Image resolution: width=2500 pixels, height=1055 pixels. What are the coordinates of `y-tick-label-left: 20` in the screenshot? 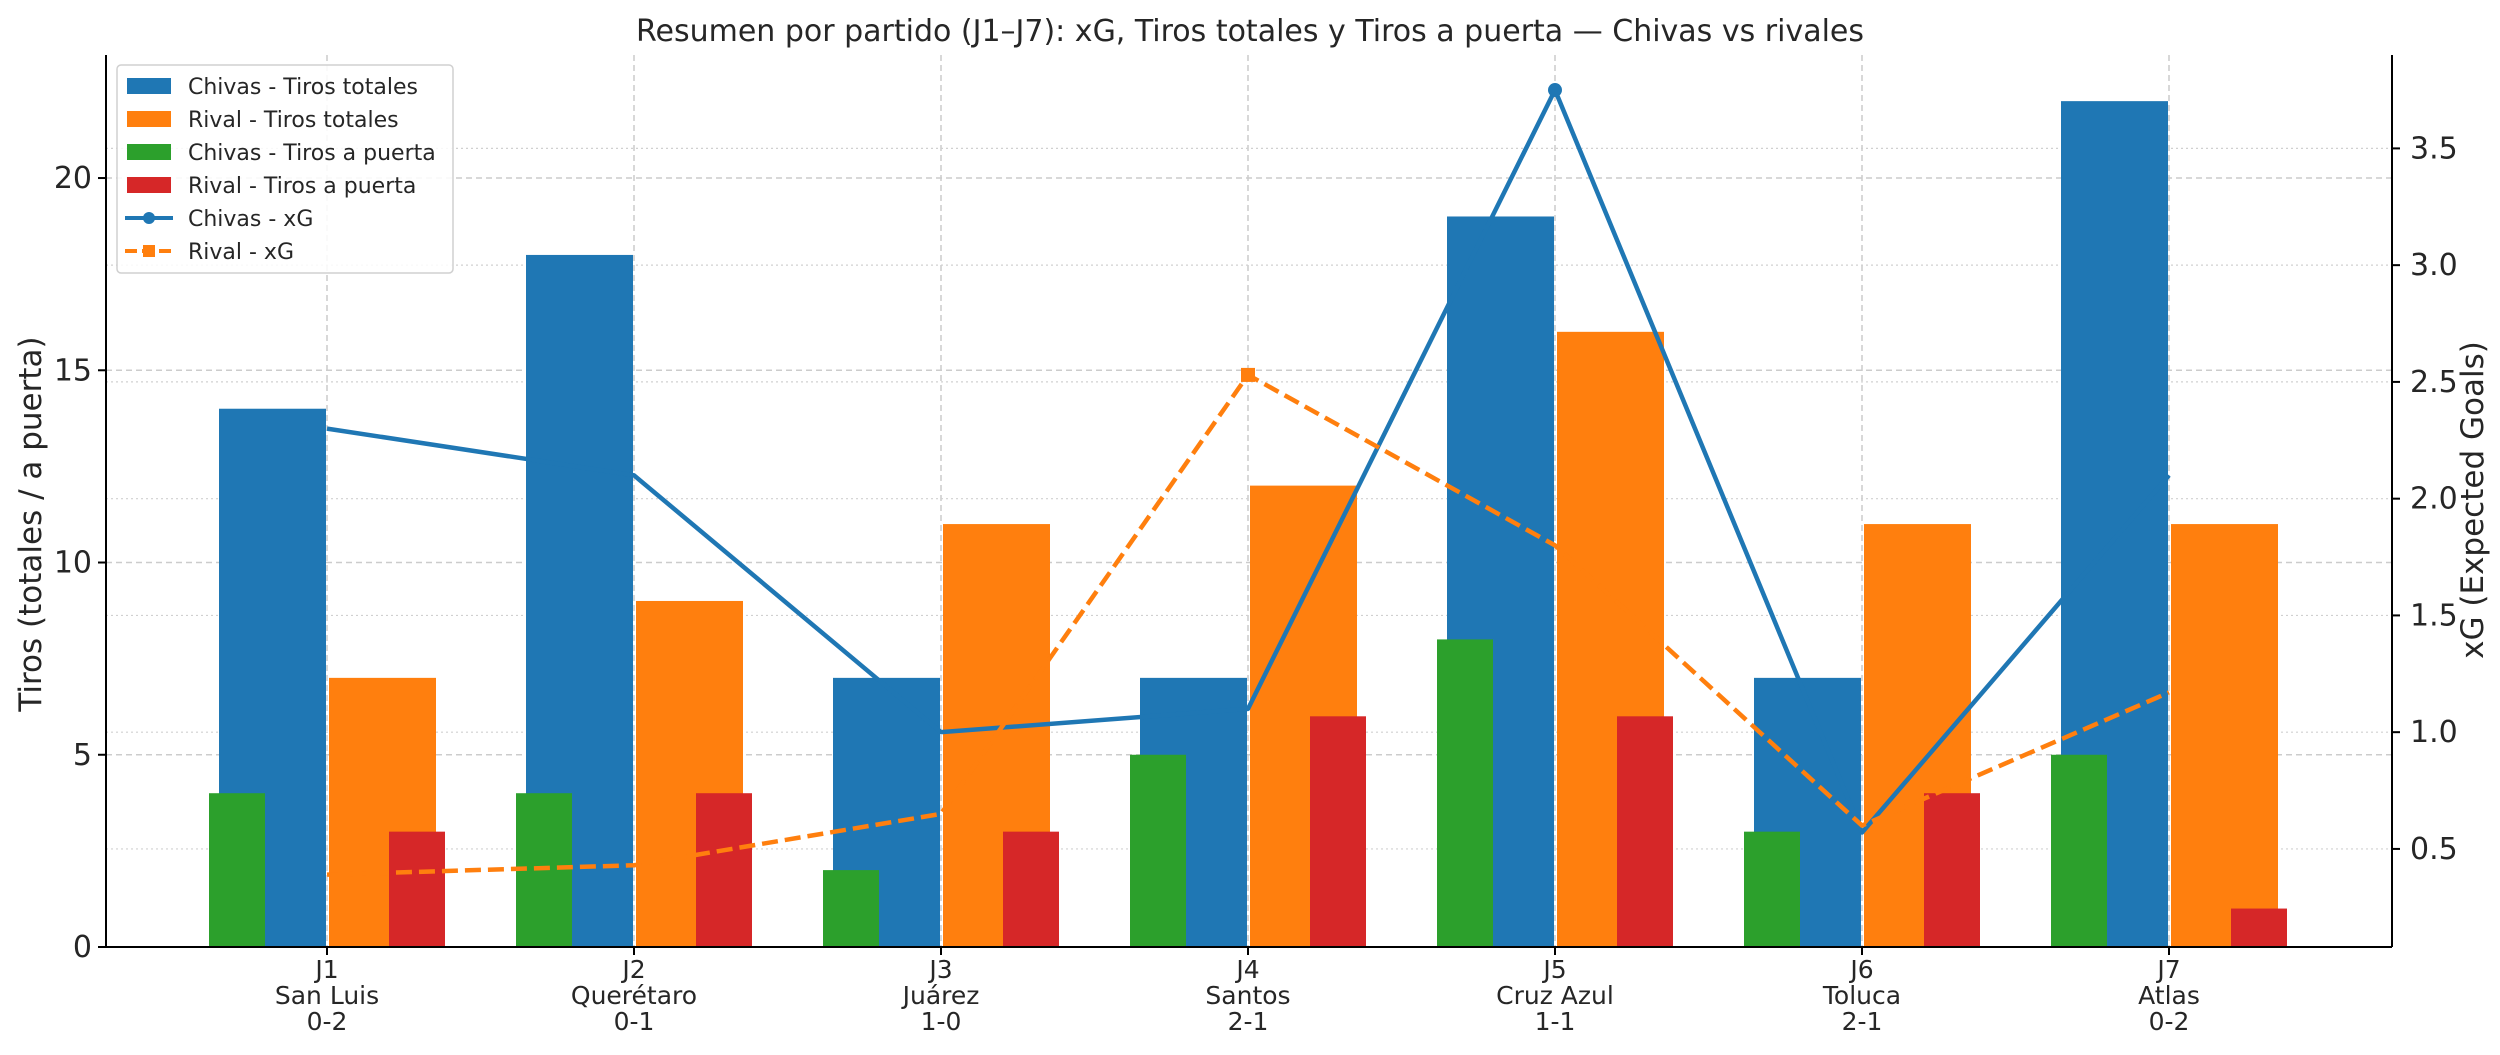 It's located at (73, 178).